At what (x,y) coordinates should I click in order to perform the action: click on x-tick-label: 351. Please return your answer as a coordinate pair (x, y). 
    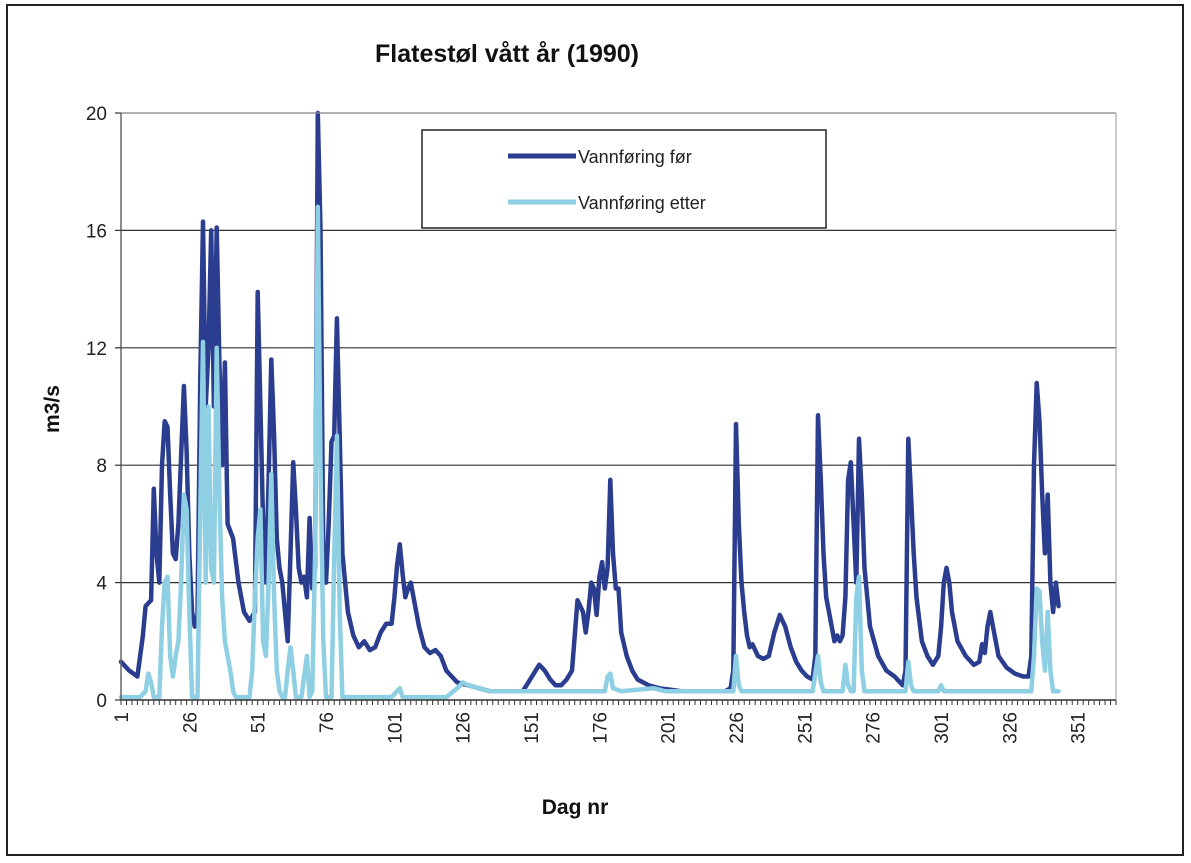
    Looking at the image, I should click on (1079, 728).